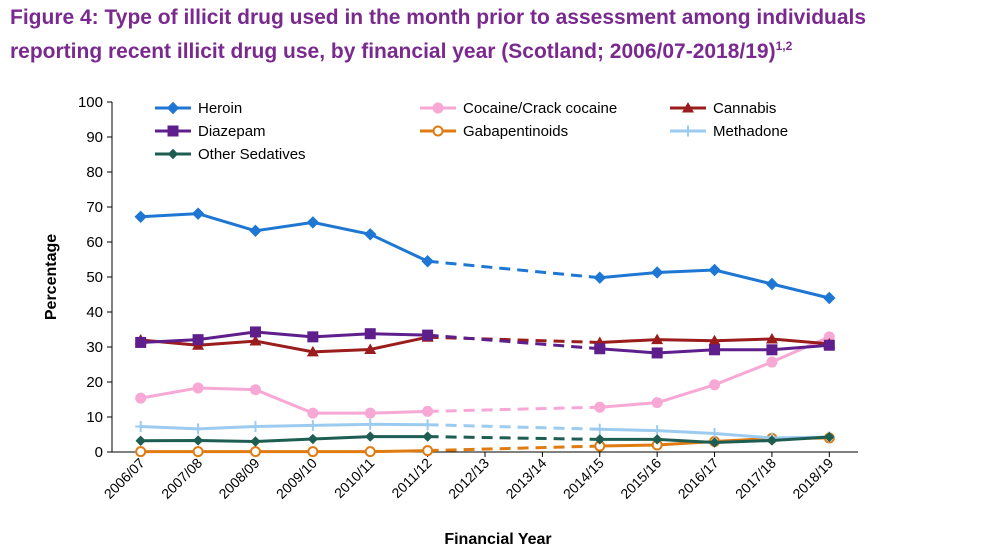  What do you see at coordinates (284, 337) in the screenshot?
I see `series-line-diazepam` at bounding box center [284, 337].